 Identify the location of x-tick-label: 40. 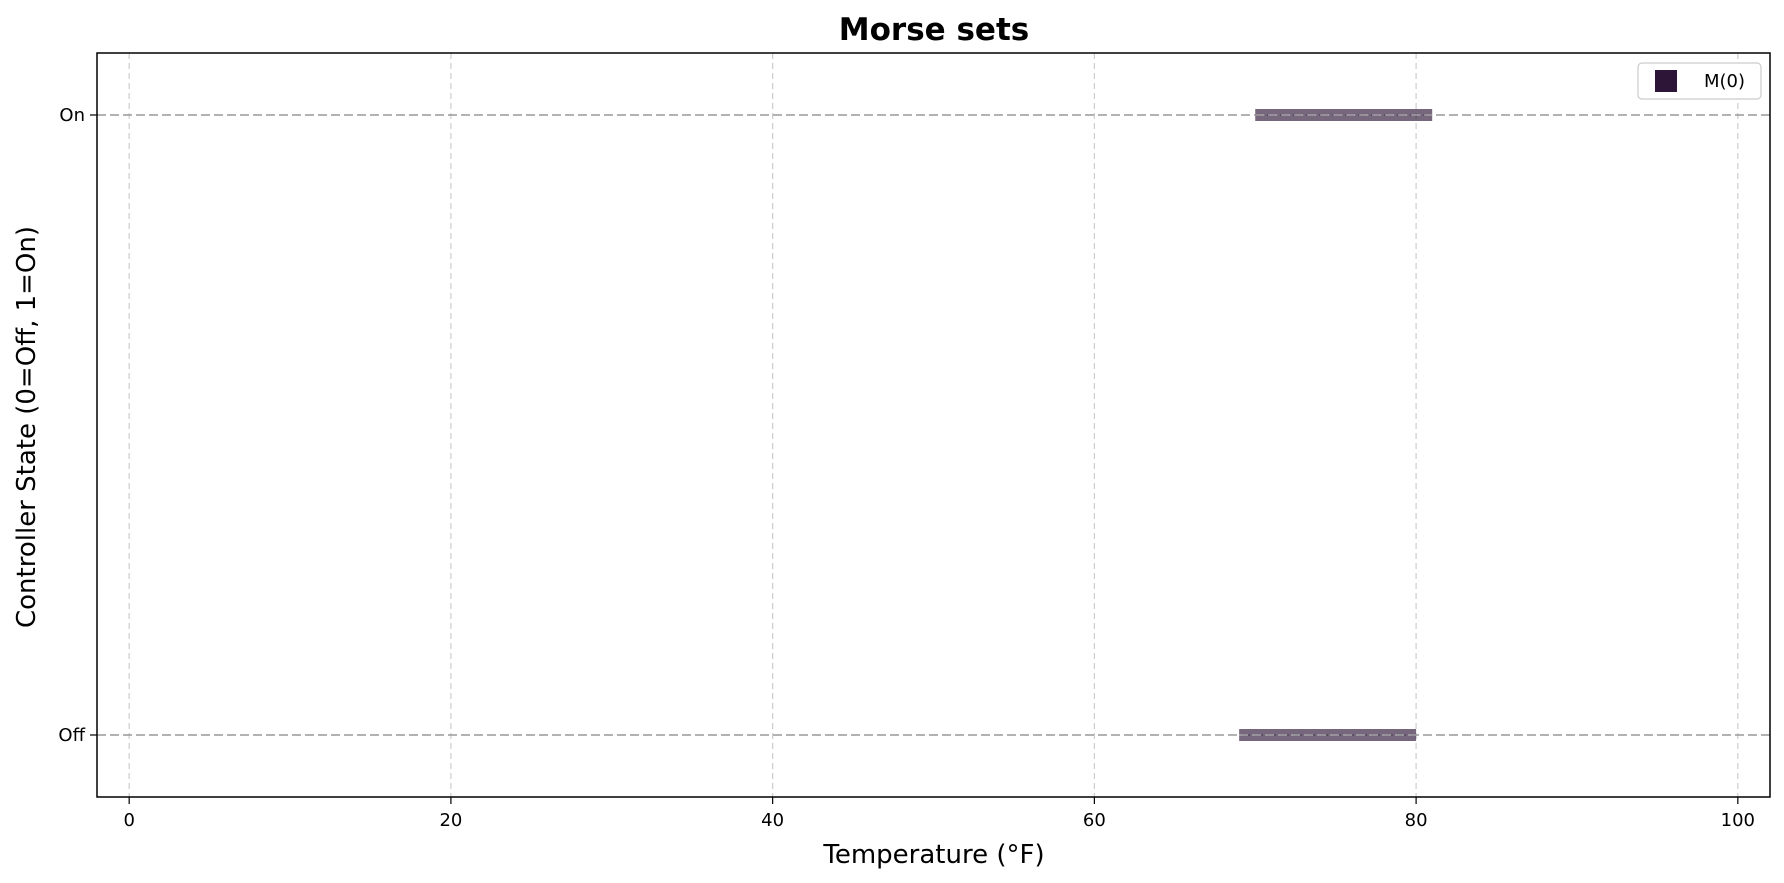
(772, 820).